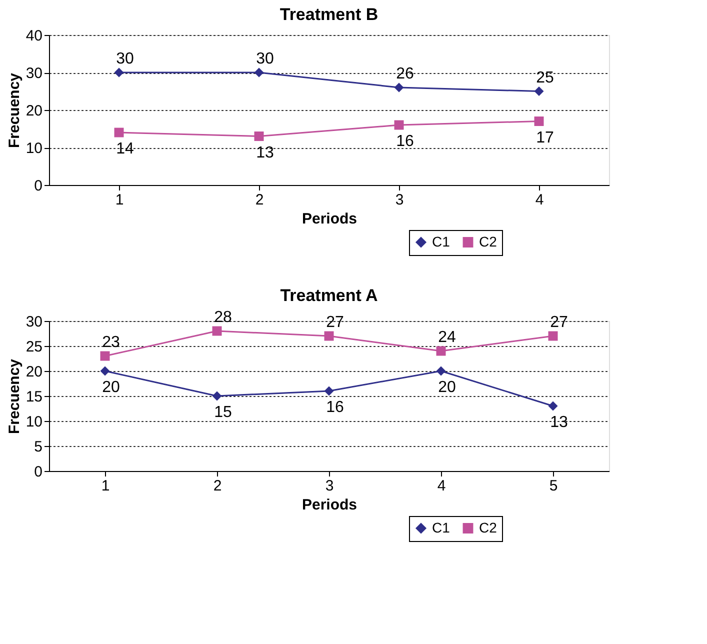 The height and width of the screenshot is (644, 707). What do you see at coordinates (223, 412) in the screenshot?
I see `data-label: 15` at bounding box center [223, 412].